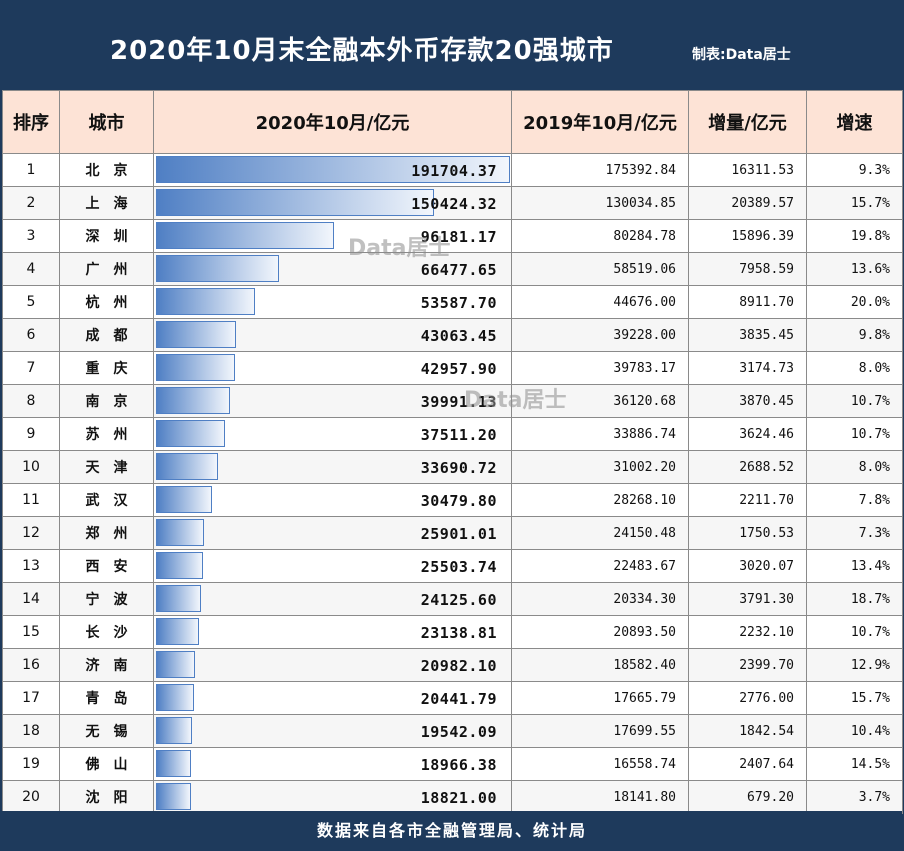 This screenshot has height=851, width=904. Describe the element at coordinates (31, 302) in the screenshot. I see `rank-cell: 5` at that location.